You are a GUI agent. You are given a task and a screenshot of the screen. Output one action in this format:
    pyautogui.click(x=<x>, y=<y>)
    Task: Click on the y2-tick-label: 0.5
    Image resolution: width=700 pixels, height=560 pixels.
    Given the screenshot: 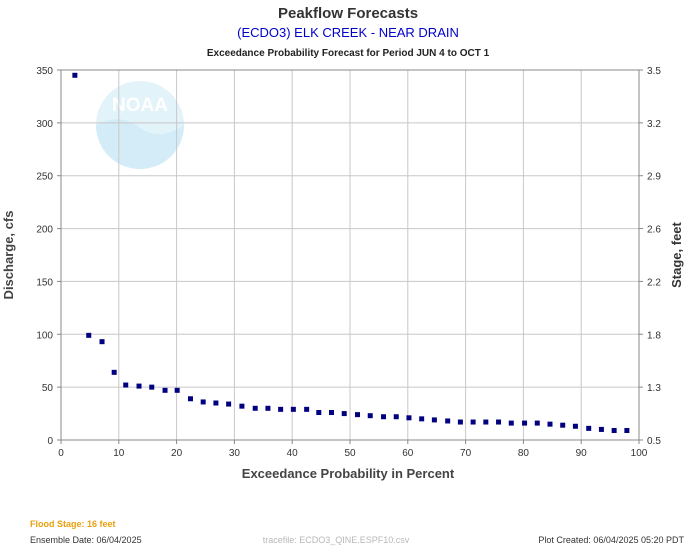 What is the action you would take?
    pyautogui.click(x=654, y=441)
    